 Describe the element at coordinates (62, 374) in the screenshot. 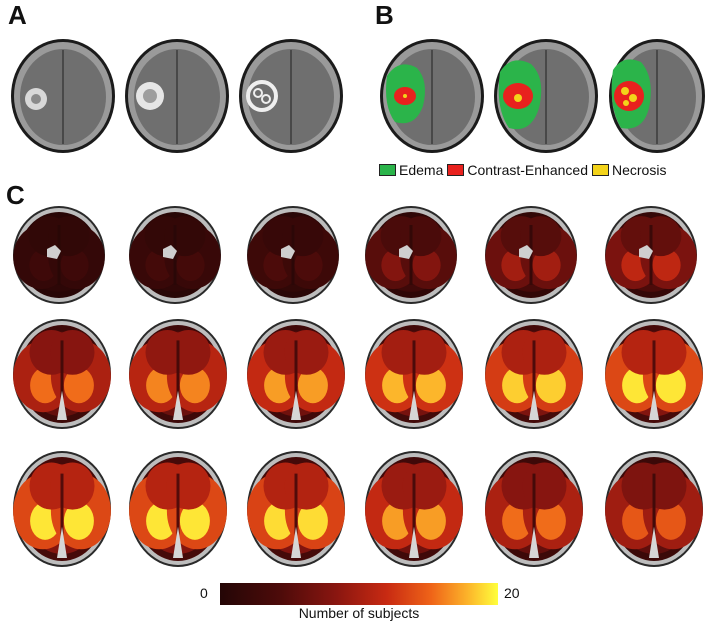

I see `heatmap-slice-r2-c1` at that location.